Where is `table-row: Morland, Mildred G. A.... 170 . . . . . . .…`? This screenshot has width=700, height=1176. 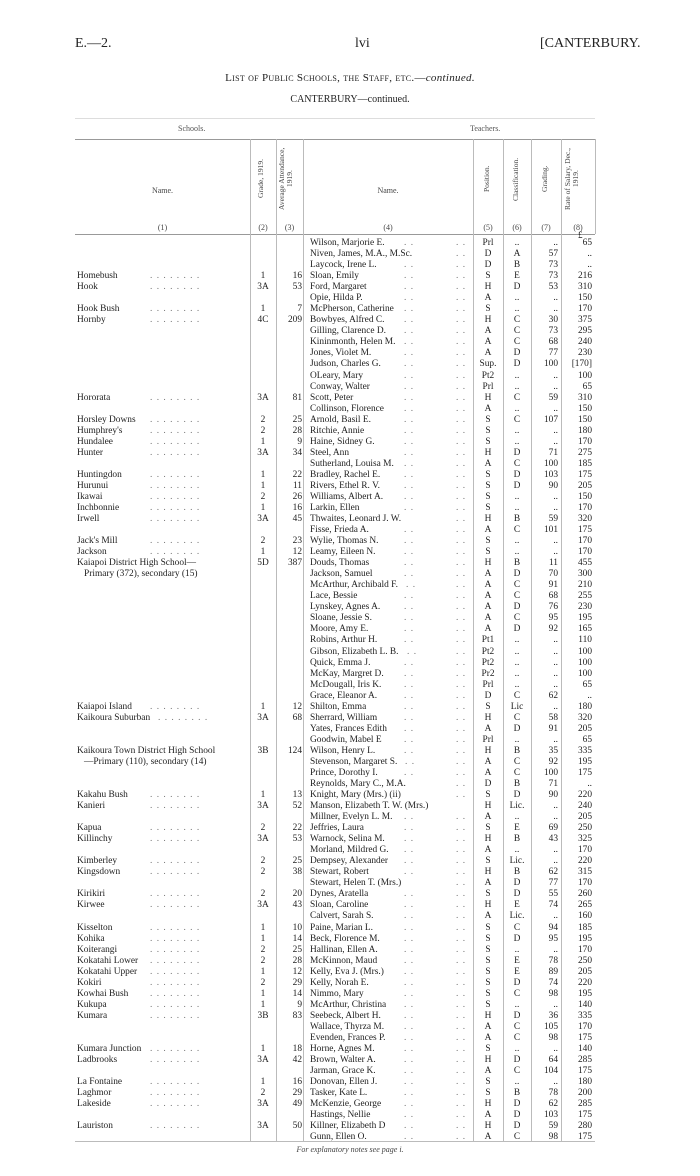 table-row: Morland, Mildred G. A.... 170 . . . . . . .… is located at coordinates (350, 850).